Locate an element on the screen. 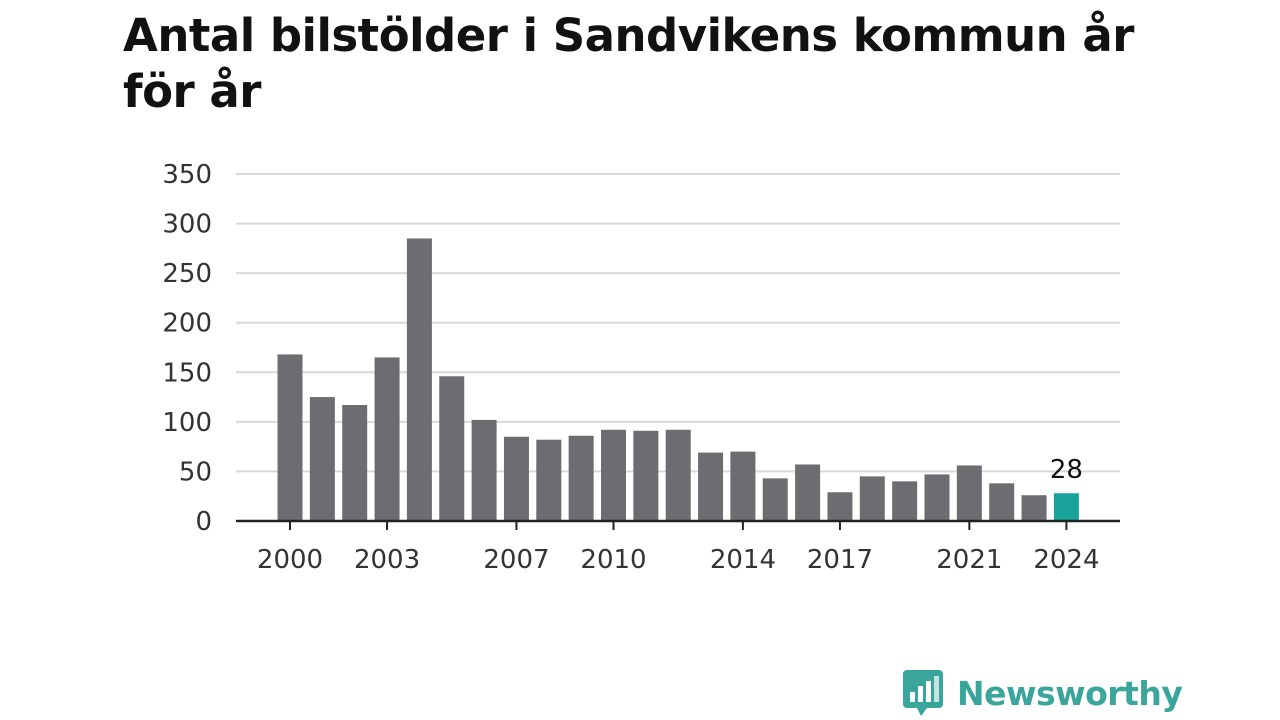  bar-2011 is located at coordinates (646, 475).